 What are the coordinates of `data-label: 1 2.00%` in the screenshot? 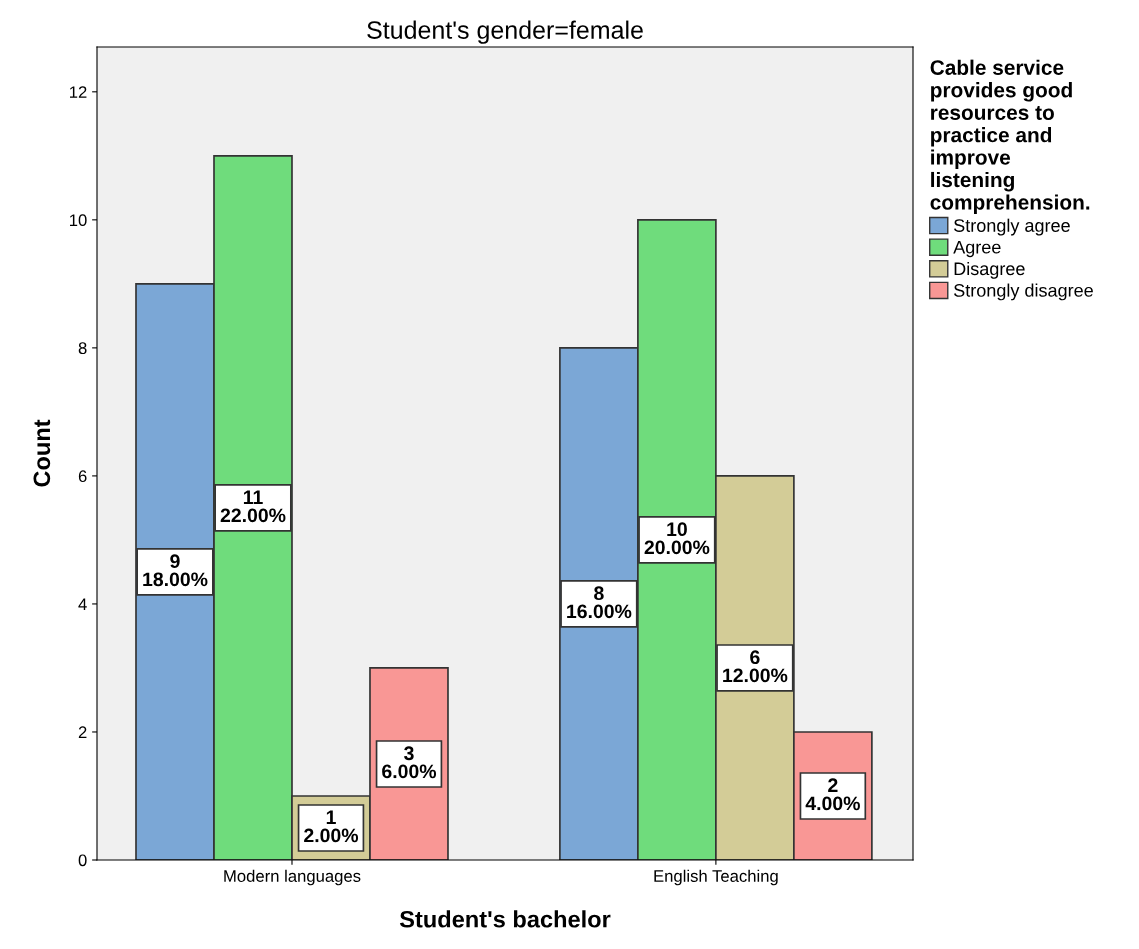 It's located at (331, 826).